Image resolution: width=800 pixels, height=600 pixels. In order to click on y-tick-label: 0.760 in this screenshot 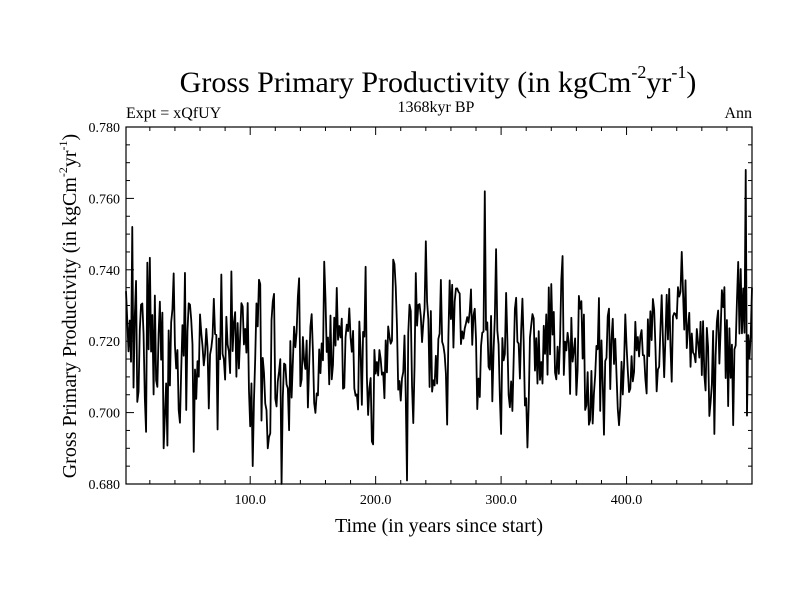, I will do `click(105, 199)`.